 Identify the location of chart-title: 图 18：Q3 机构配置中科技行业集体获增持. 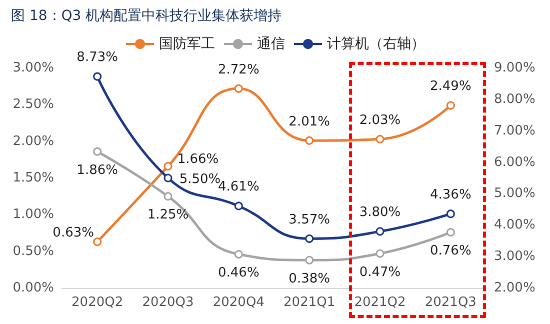
(146, 16).